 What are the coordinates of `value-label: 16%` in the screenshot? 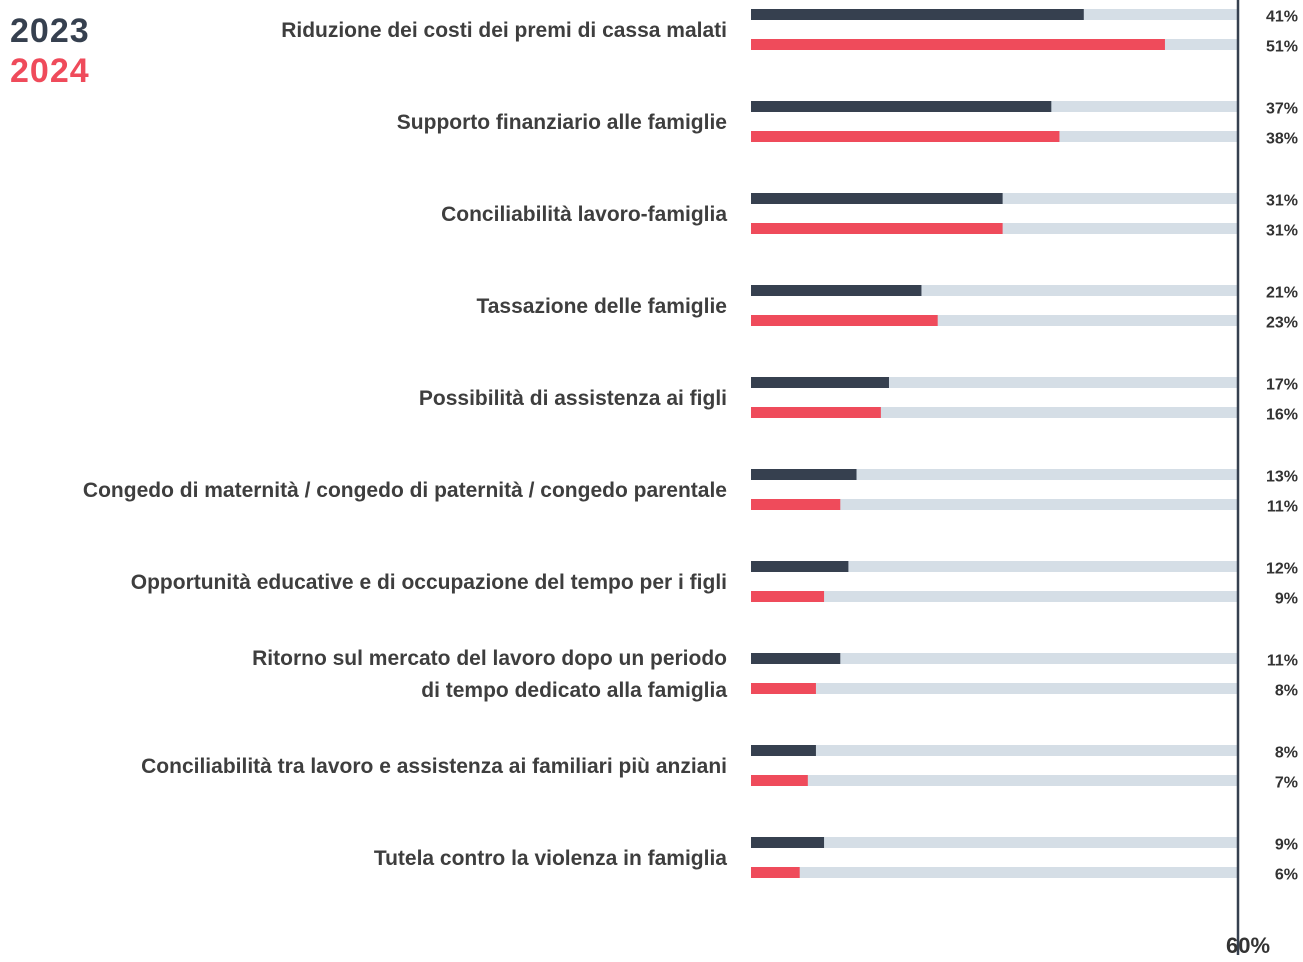 It's located at (1282, 415).